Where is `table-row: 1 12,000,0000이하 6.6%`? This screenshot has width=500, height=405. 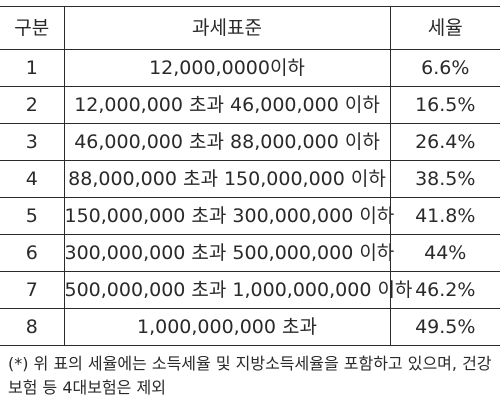
table-row: 1 12,000,0000이하 6.6% is located at coordinates (250, 68).